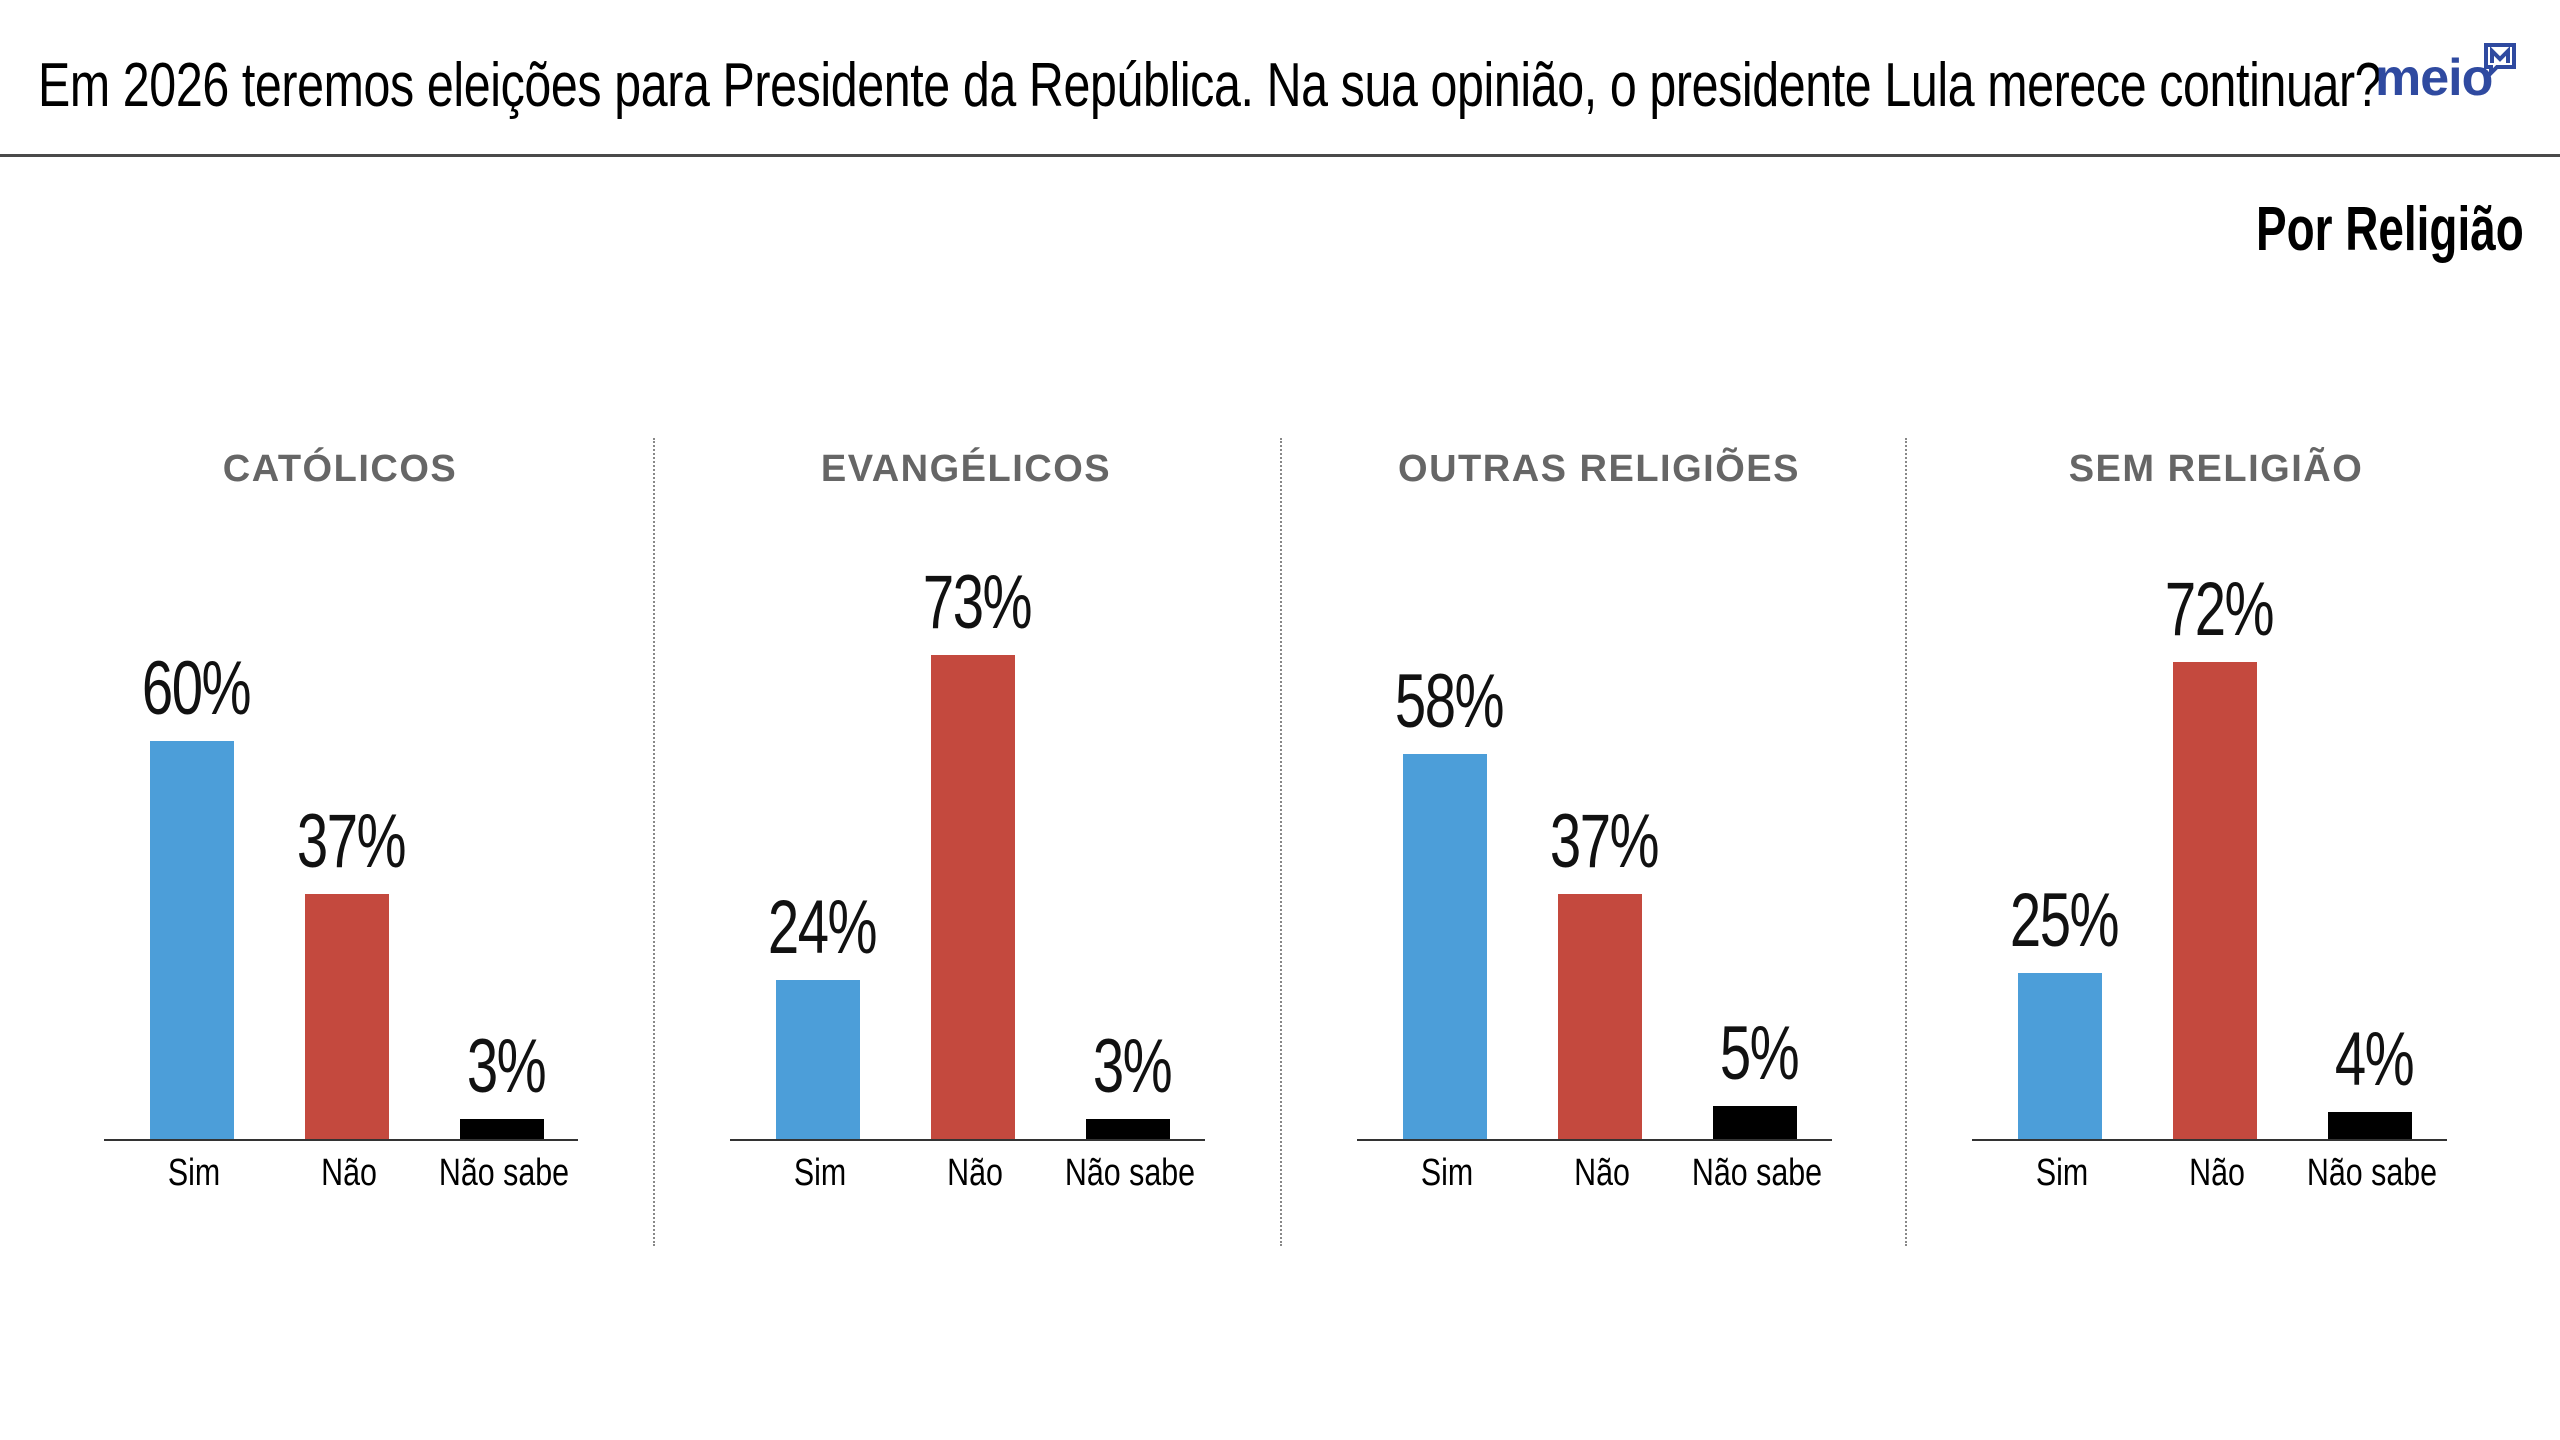  What do you see at coordinates (2500, 60) in the screenshot?
I see `speech-bubble-m-icon` at bounding box center [2500, 60].